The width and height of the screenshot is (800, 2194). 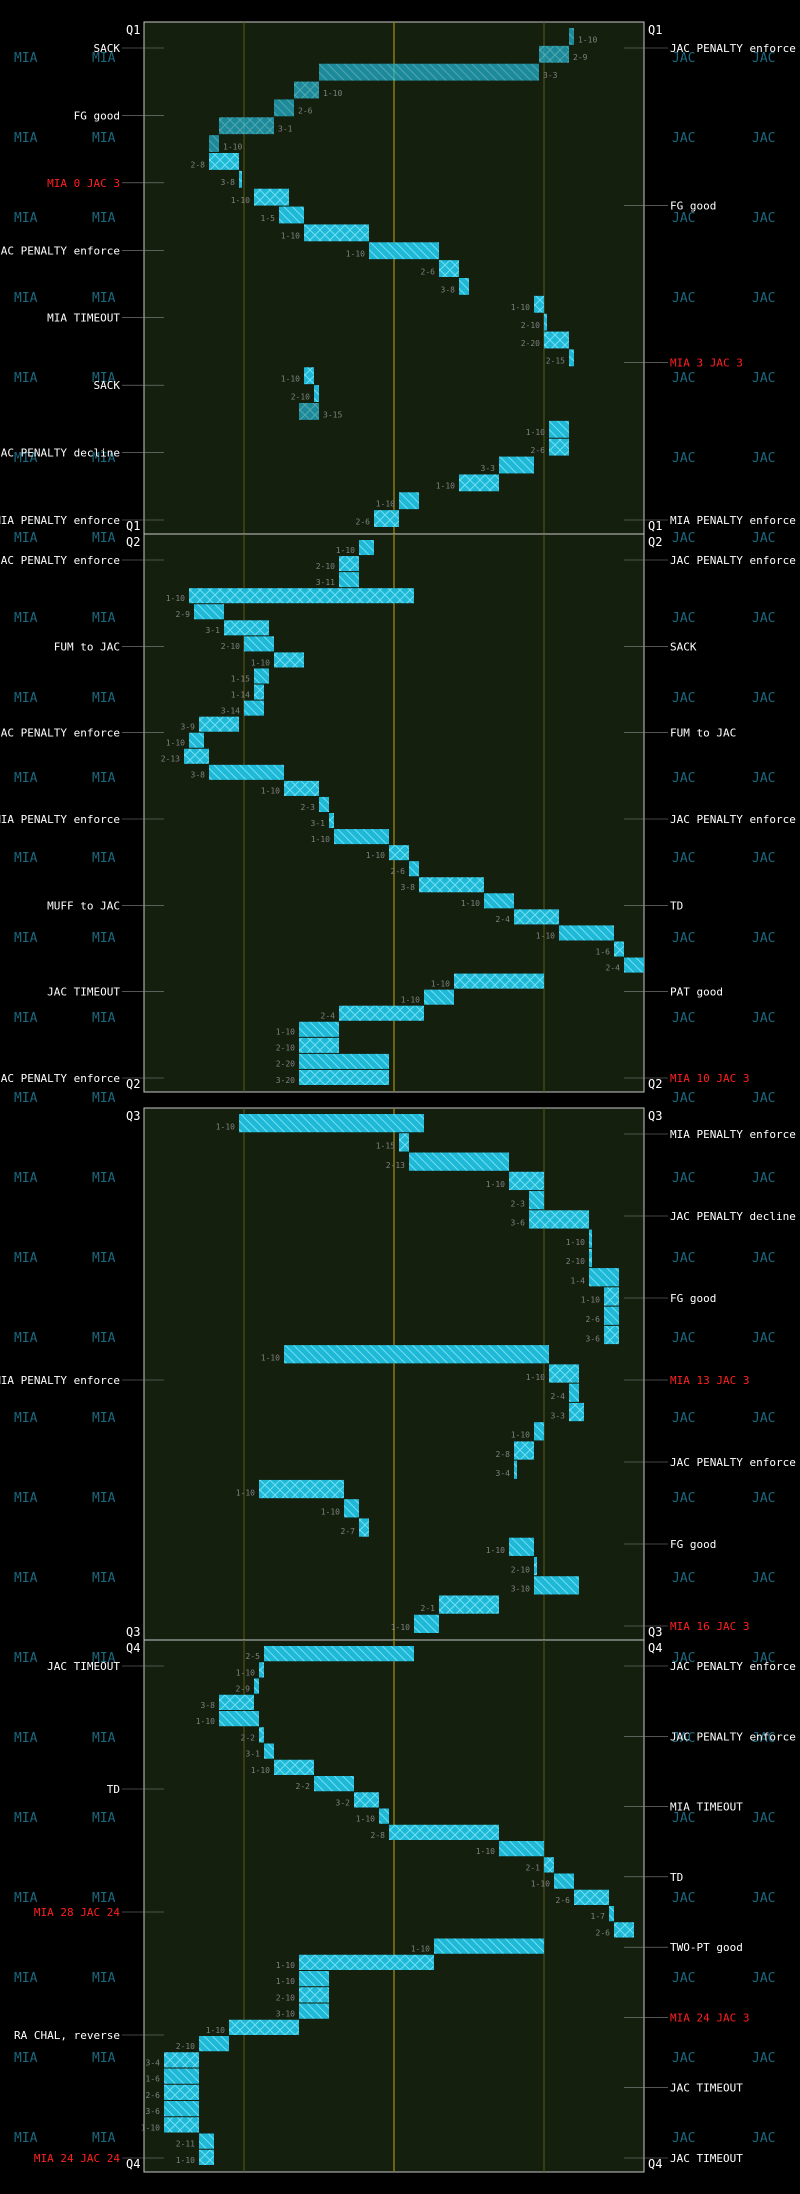 I want to click on play-annotation: MIA TIMEOUT, so click(x=706, y=1807).